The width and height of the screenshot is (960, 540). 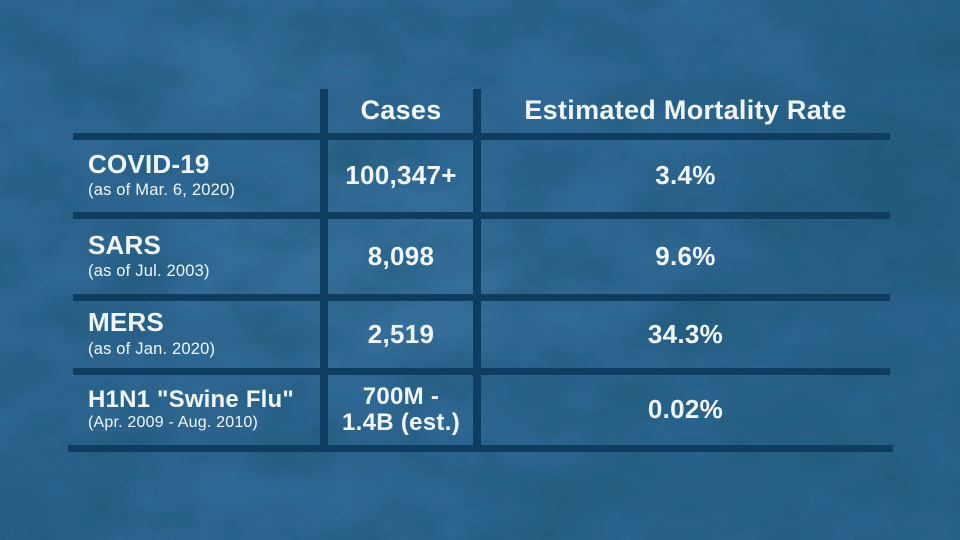 I want to click on disease-period: (Apr. 2009 - Aug. 2010), so click(x=173, y=422).